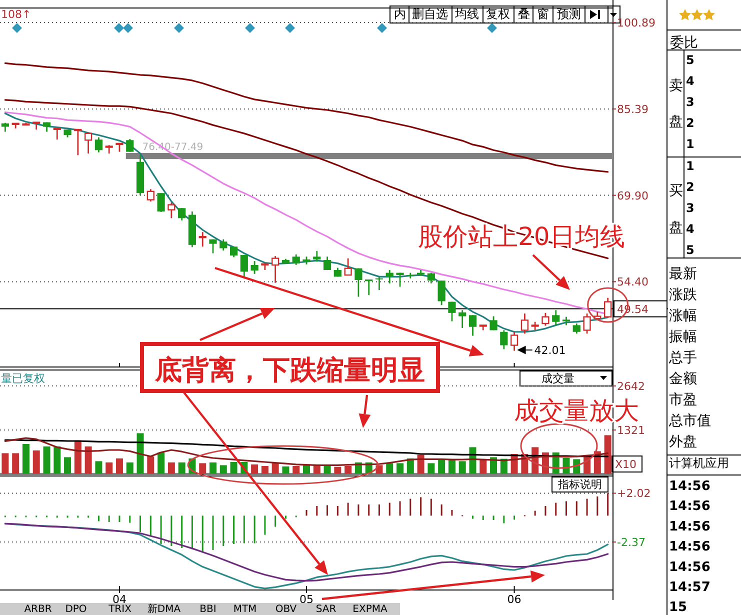  What do you see at coordinates (683, 442) in the screenshot?
I see `text: 外盘` at bounding box center [683, 442].